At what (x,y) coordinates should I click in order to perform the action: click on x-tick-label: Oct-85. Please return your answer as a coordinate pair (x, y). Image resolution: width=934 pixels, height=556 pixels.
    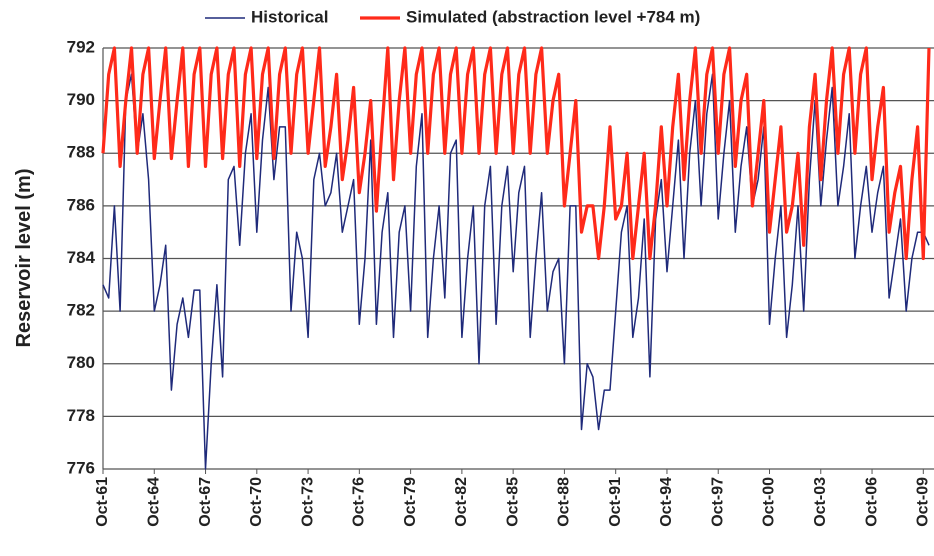
    Looking at the image, I should click on (512, 502).